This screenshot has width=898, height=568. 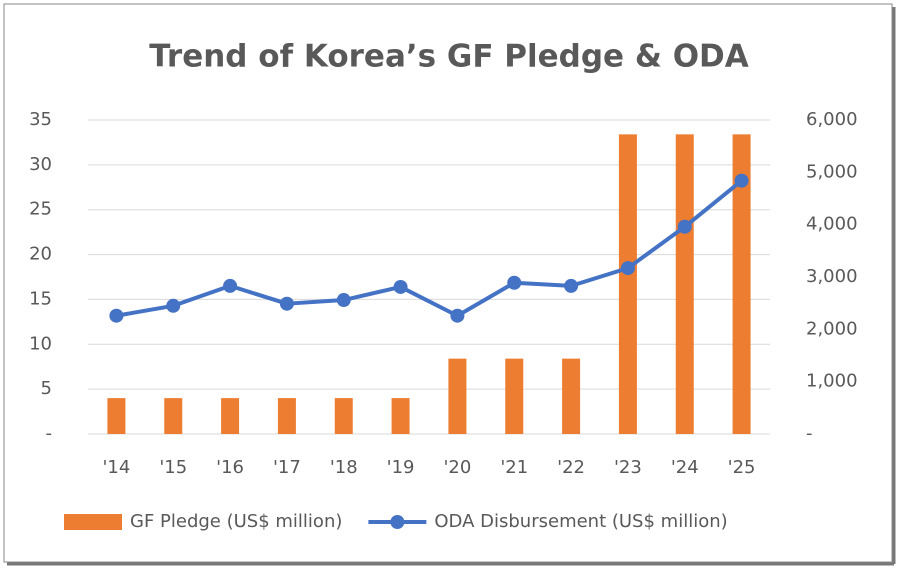 What do you see at coordinates (832, 276) in the screenshot?
I see `y2-tick-label: 3,000` at bounding box center [832, 276].